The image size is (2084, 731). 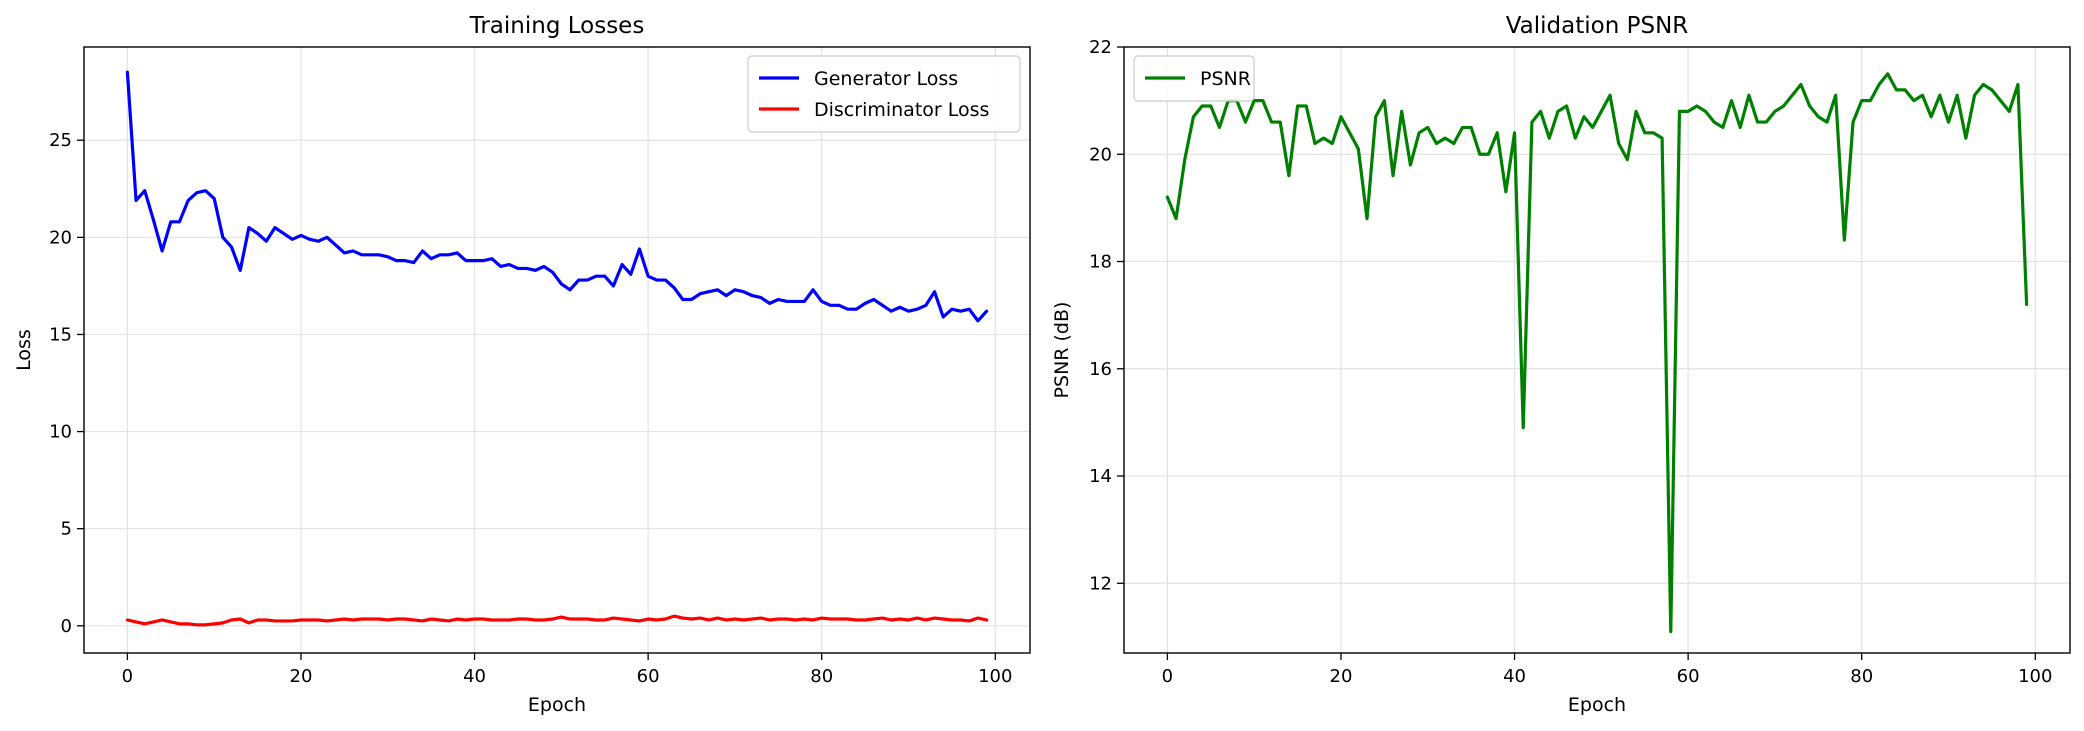 What do you see at coordinates (60, 334) in the screenshot?
I see `y-tick-label: 15` at bounding box center [60, 334].